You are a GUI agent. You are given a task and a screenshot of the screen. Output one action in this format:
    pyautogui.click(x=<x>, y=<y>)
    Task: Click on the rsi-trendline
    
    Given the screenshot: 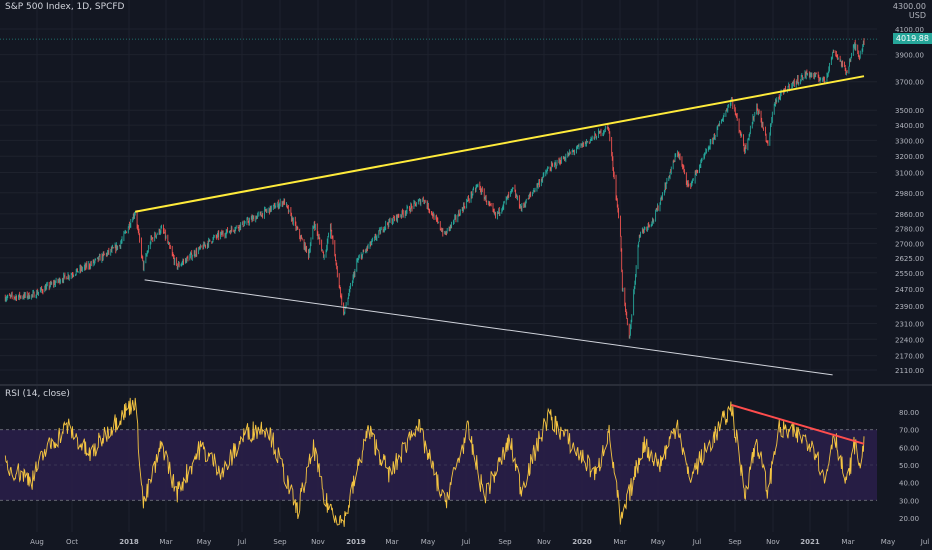 What is the action you would take?
    pyautogui.click(x=798, y=424)
    